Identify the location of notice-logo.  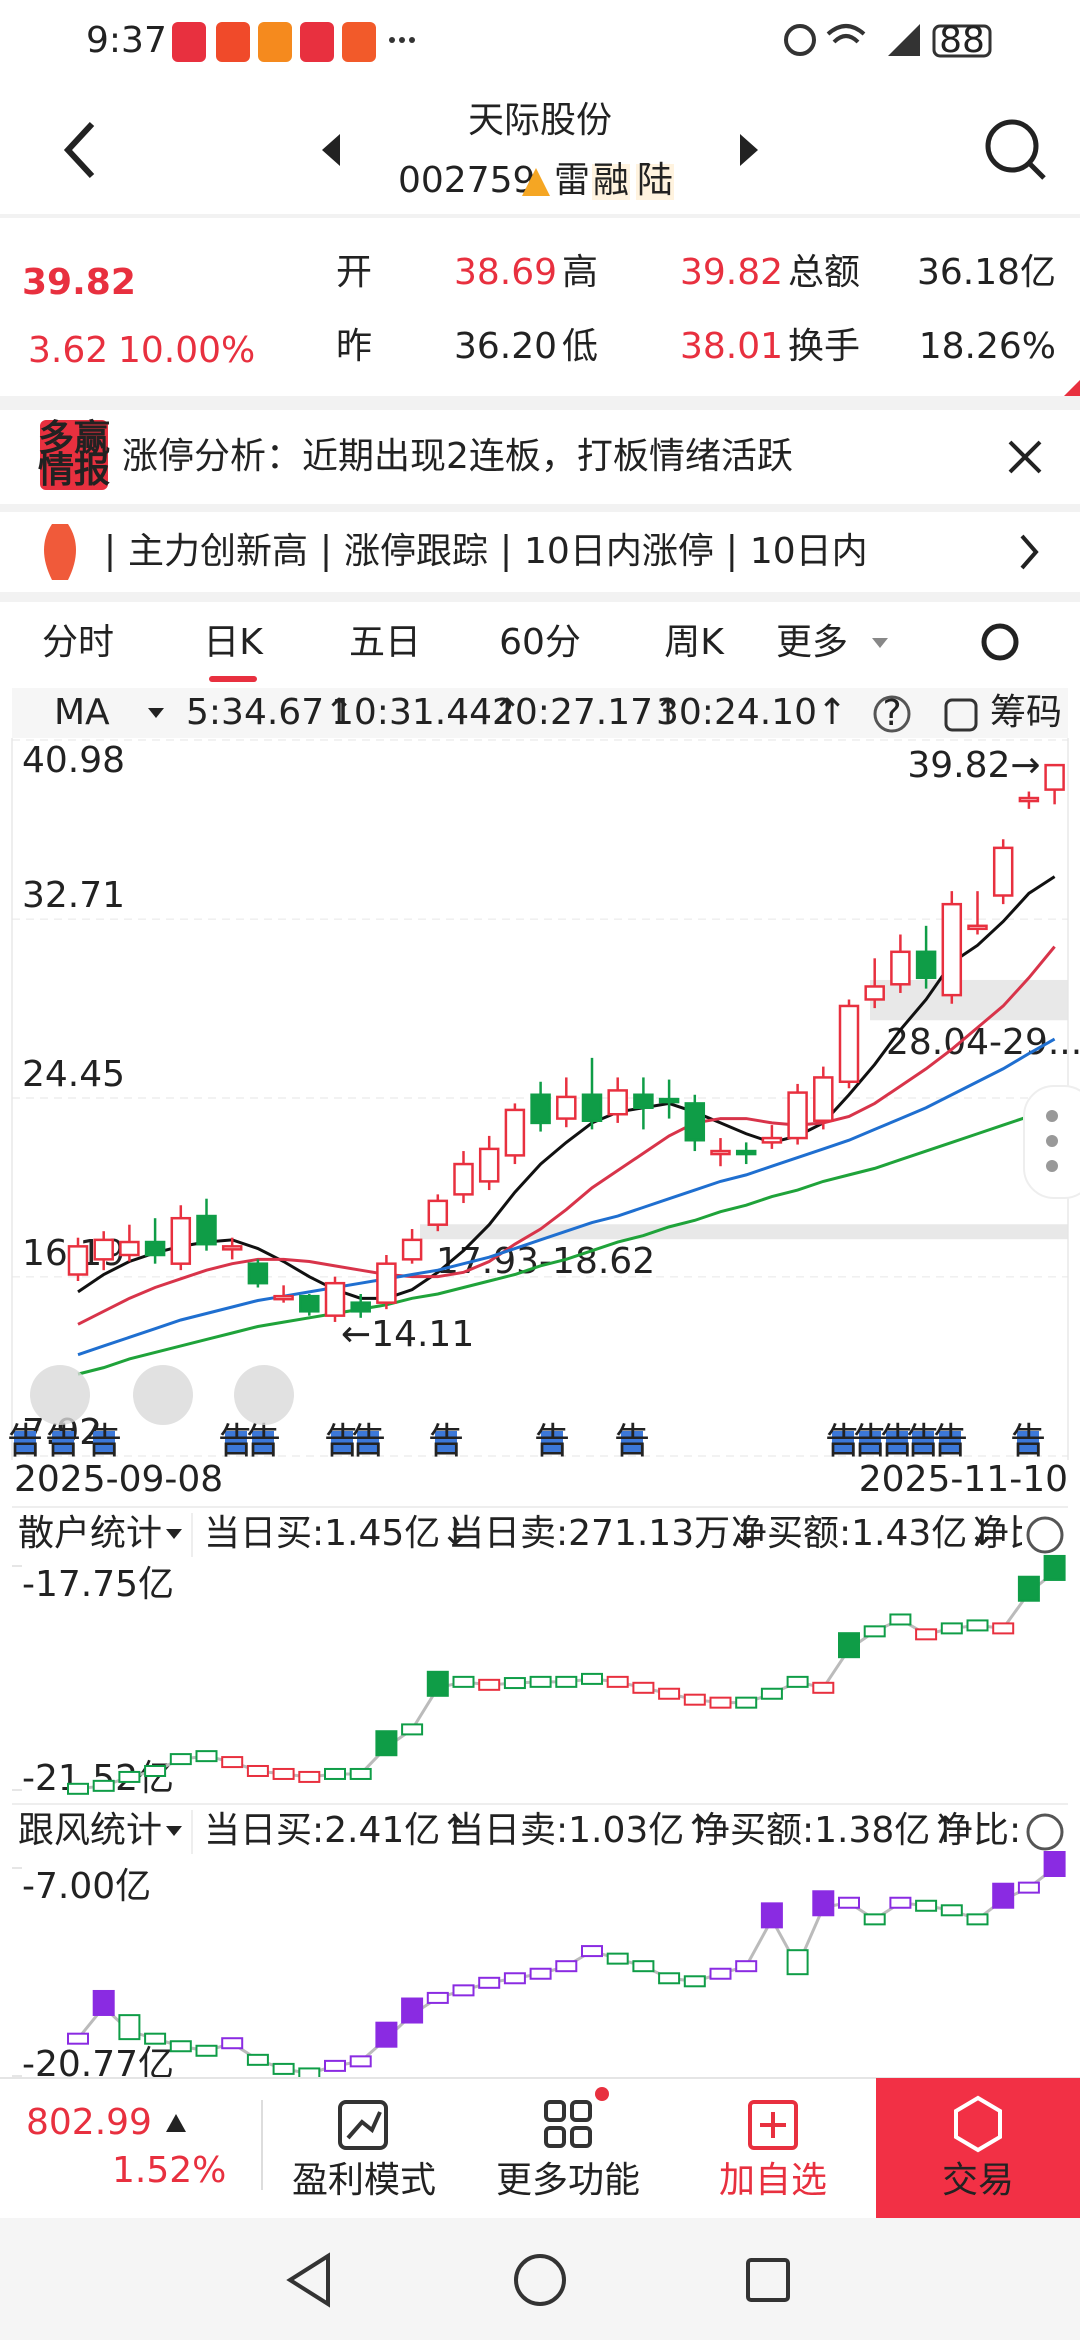
(74, 455).